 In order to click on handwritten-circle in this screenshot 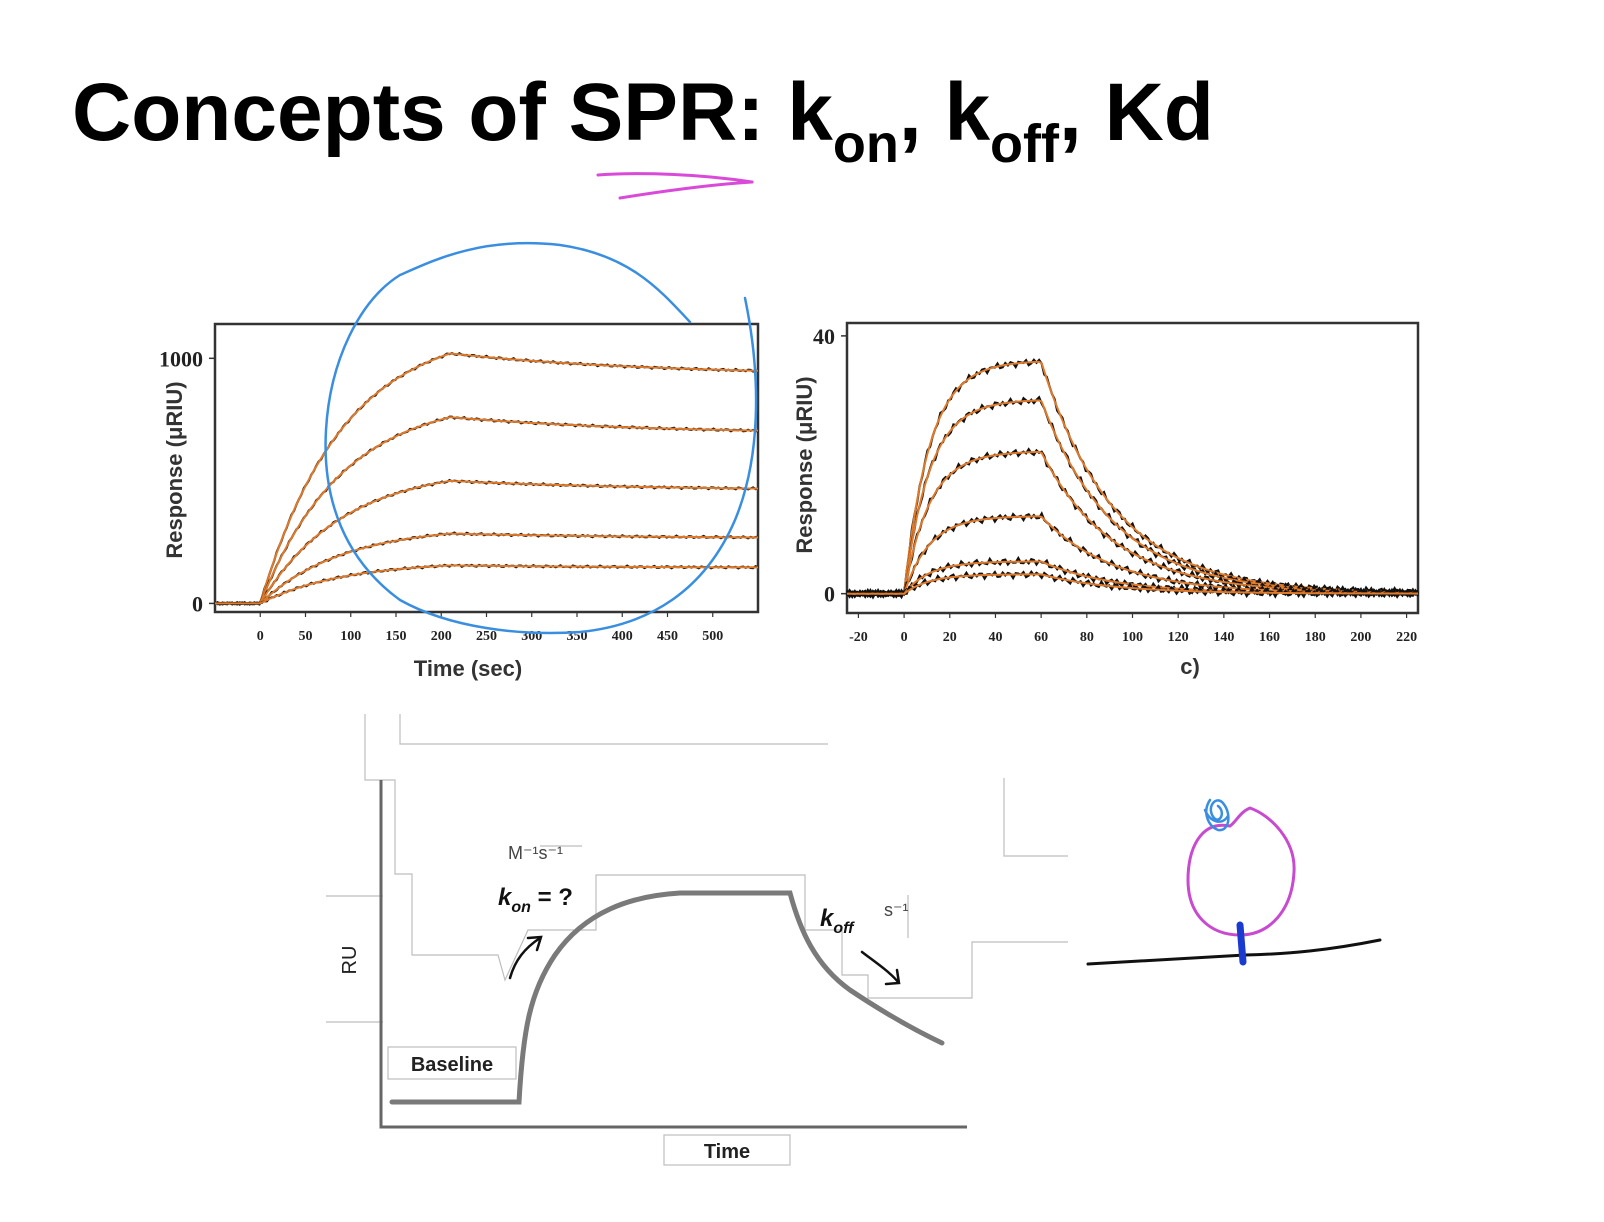, I will do `click(541, 438)`.